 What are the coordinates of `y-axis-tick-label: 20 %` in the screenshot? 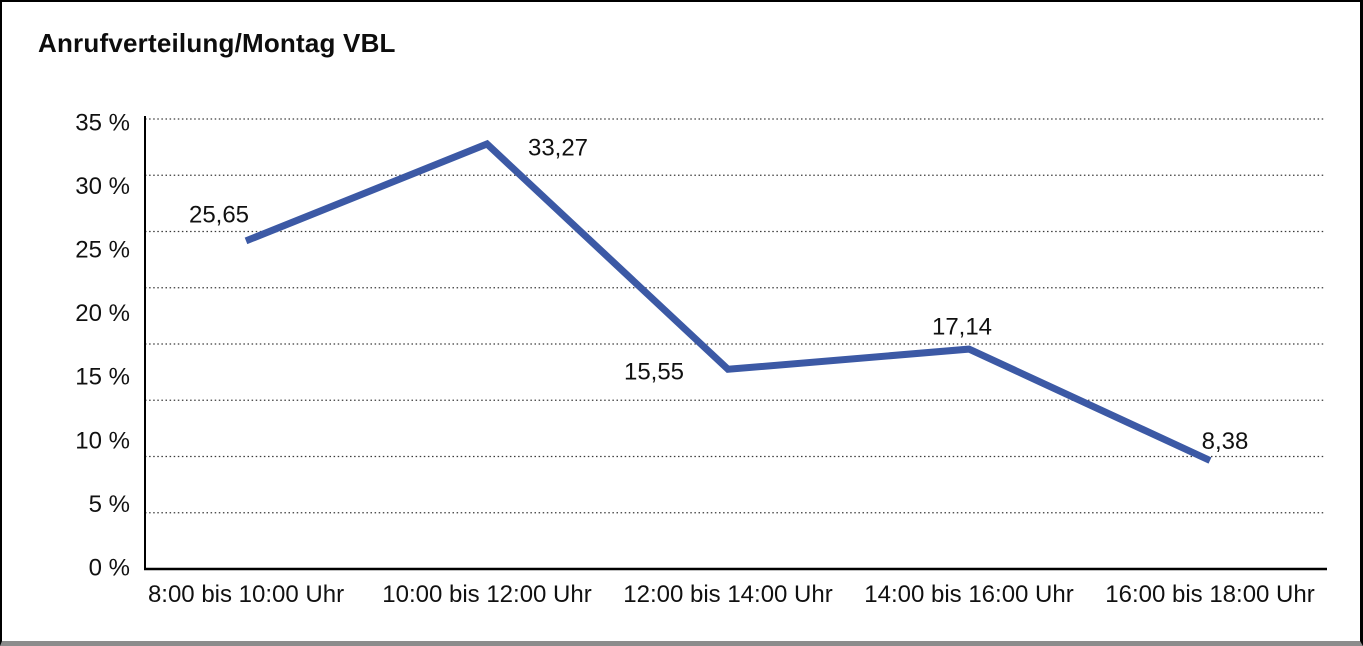 It's located at (102, 313).